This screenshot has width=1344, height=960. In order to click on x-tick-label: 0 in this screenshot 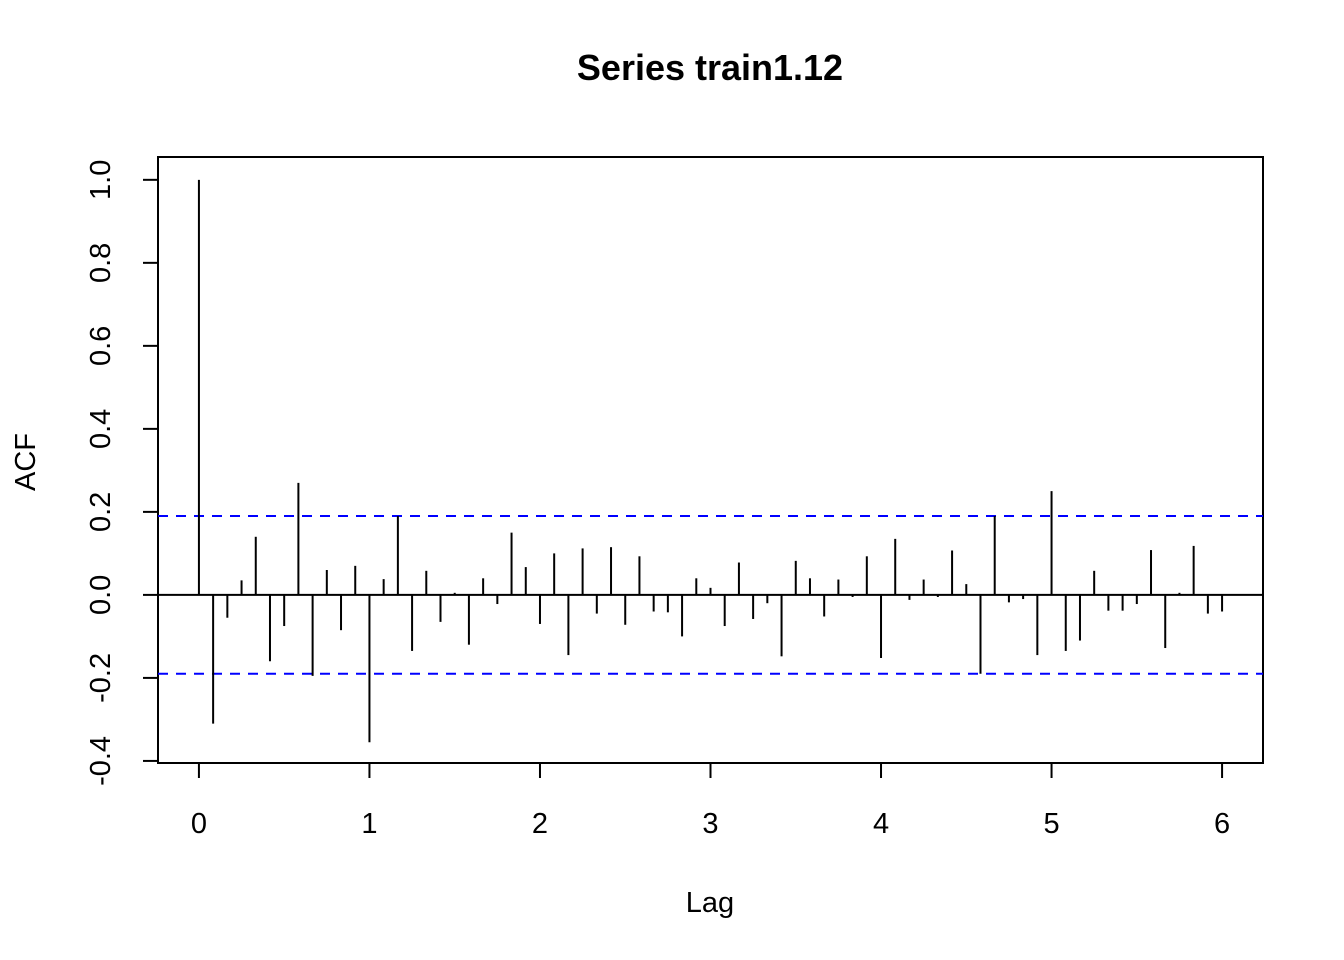, I will do `click(199, 824)`.